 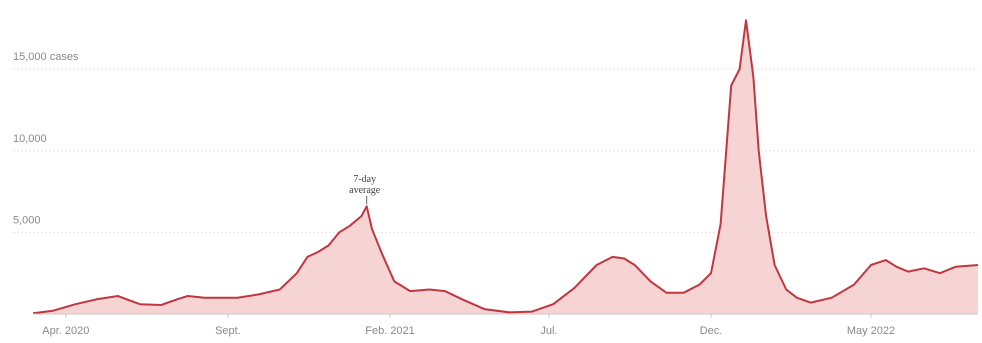 I want to click on y-tick-label: 15,000 cases, so click(x=46, y=57).